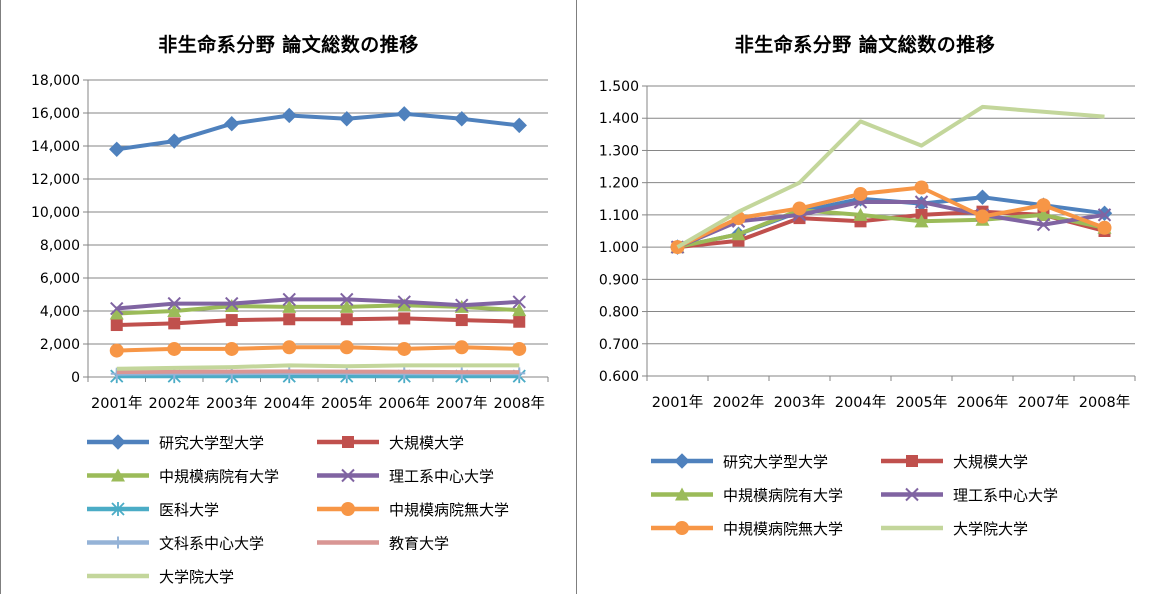  What do you see at coordinates (60, 345) in the screenshot?
I see `y-tick-label: 2,000` at bounding box center [60, 345].